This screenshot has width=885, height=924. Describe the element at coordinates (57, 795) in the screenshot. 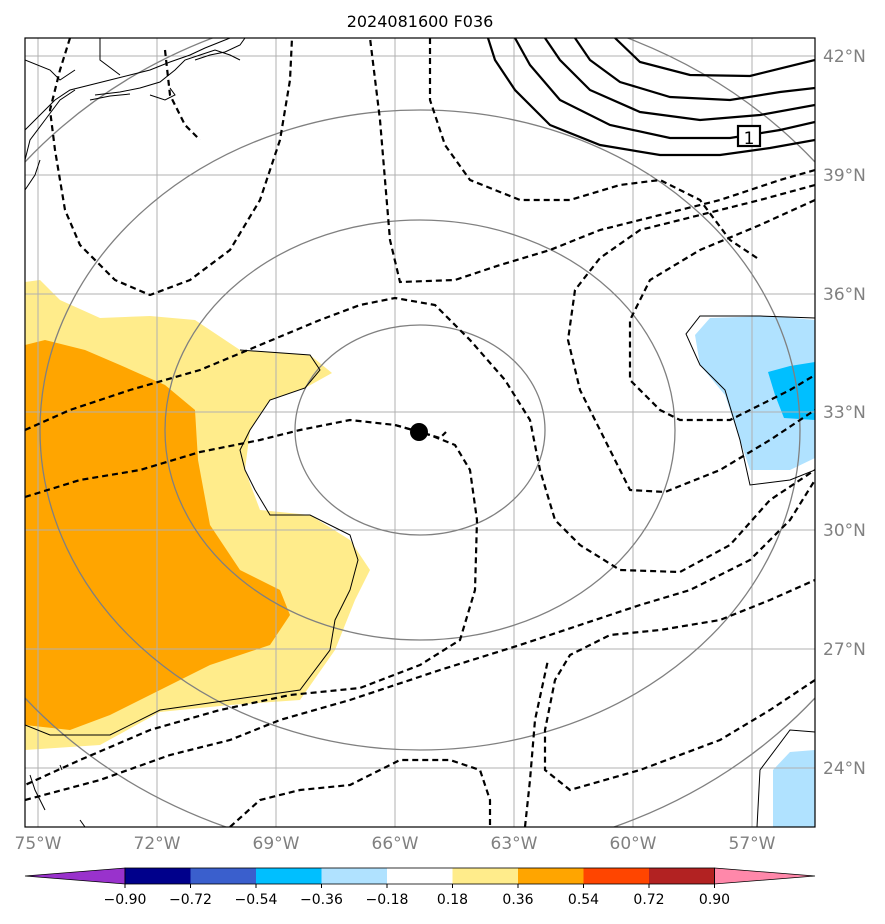

I see `bahamas` at that location.